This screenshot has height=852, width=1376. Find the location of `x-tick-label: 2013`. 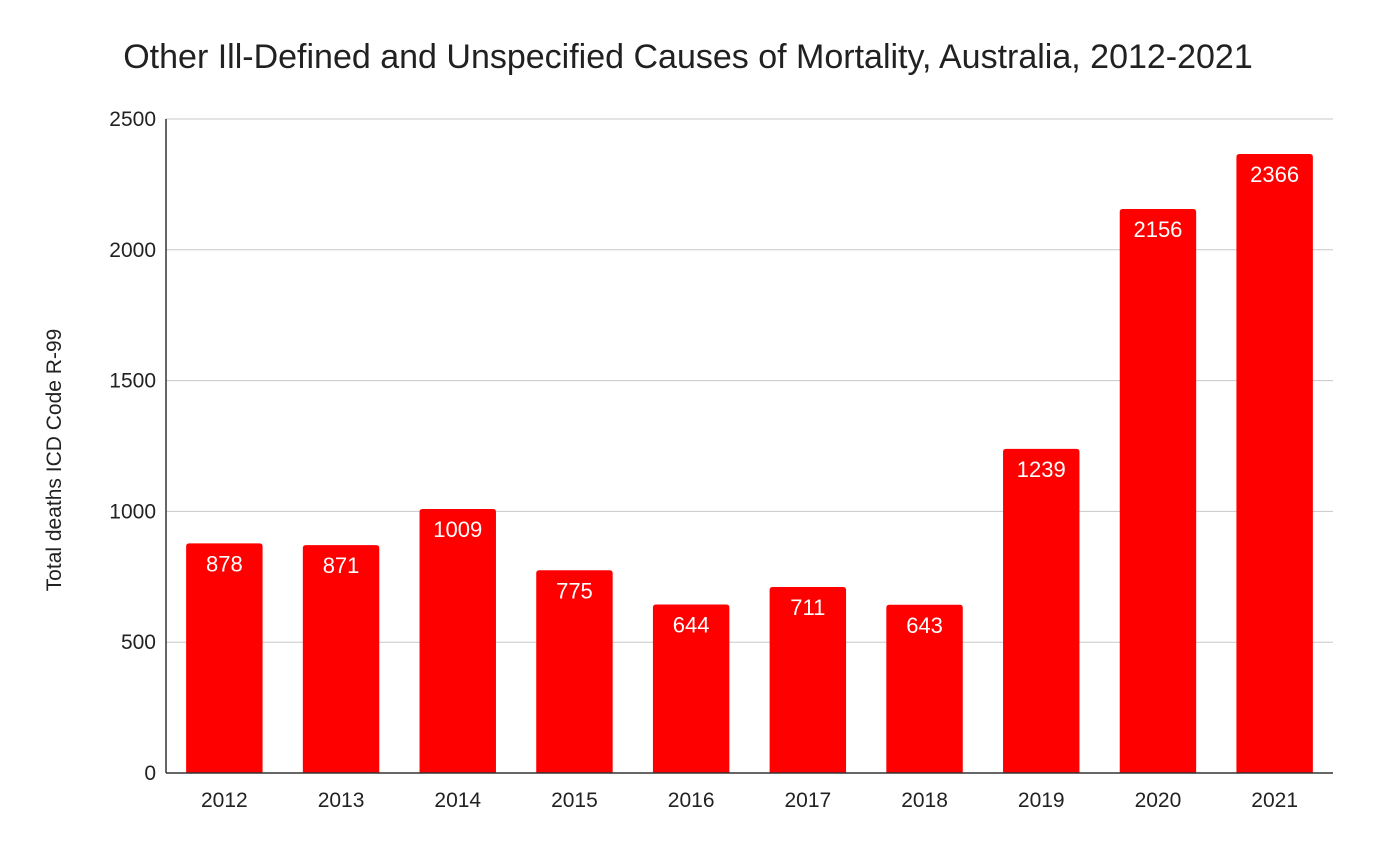

x-tick-label: 2013 is located at coordinates (341, 800).